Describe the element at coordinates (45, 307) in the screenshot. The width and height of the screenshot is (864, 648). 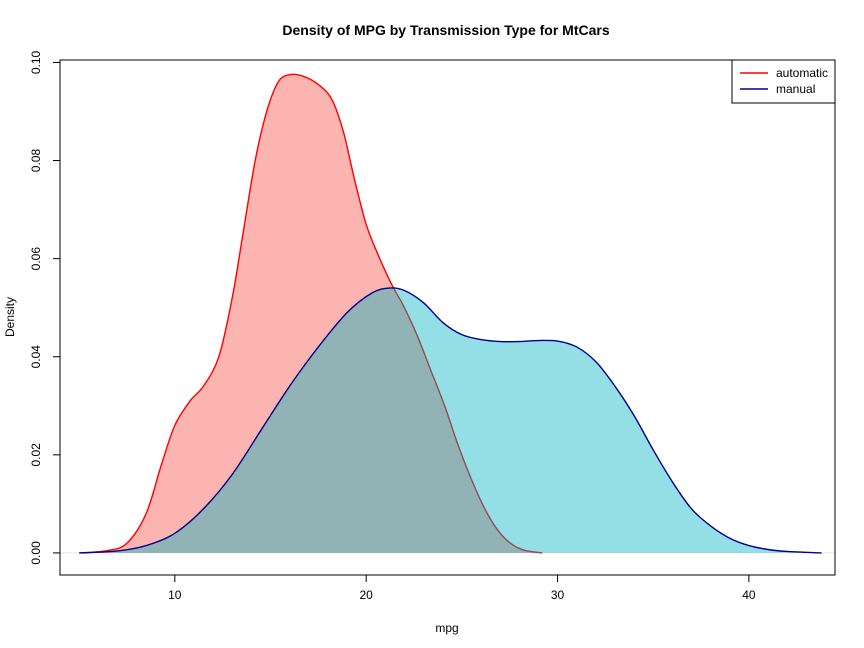
I see `y-axis: 0.00 0.02 0.04 0.06 0.08 0.10` at that location.